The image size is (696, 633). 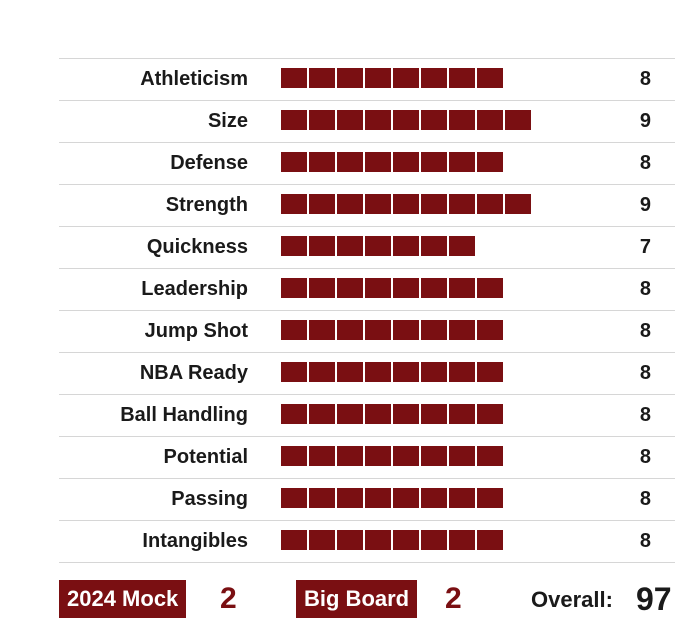 I want to click on big-board-rank: 2, so click(x=453, y=598).